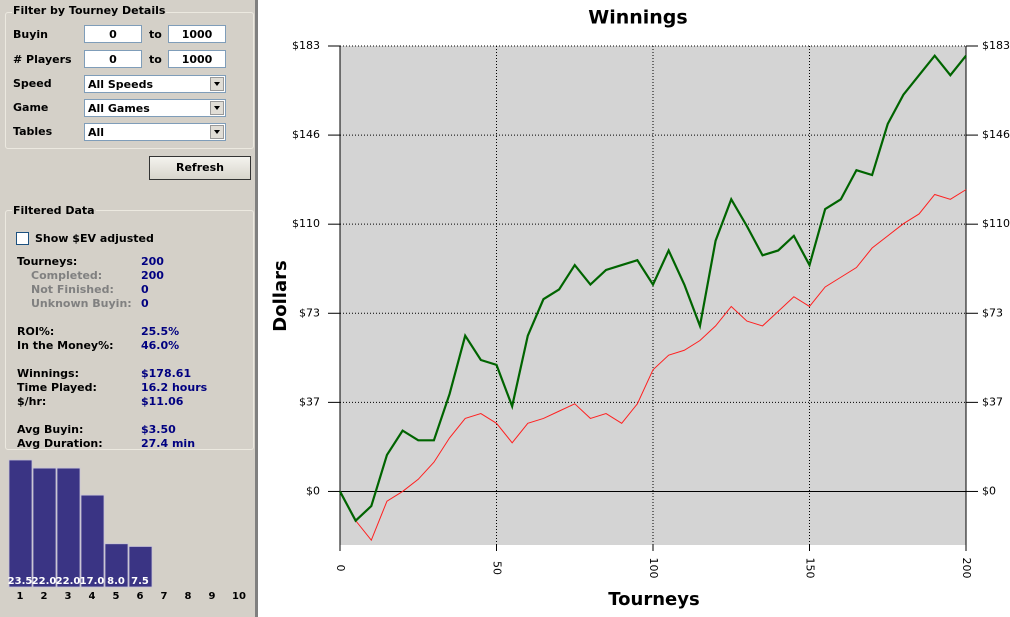  What do you see at coordinates (340, 568) in the screenshot?
I see `x-tick-label: 0` at bounding box center [340, 568].